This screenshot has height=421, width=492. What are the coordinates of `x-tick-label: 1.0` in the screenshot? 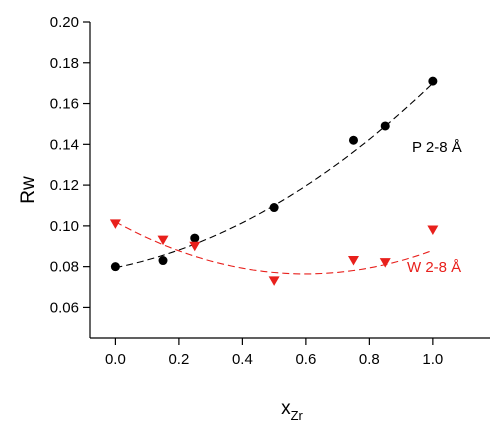 It's located at (432, 359).